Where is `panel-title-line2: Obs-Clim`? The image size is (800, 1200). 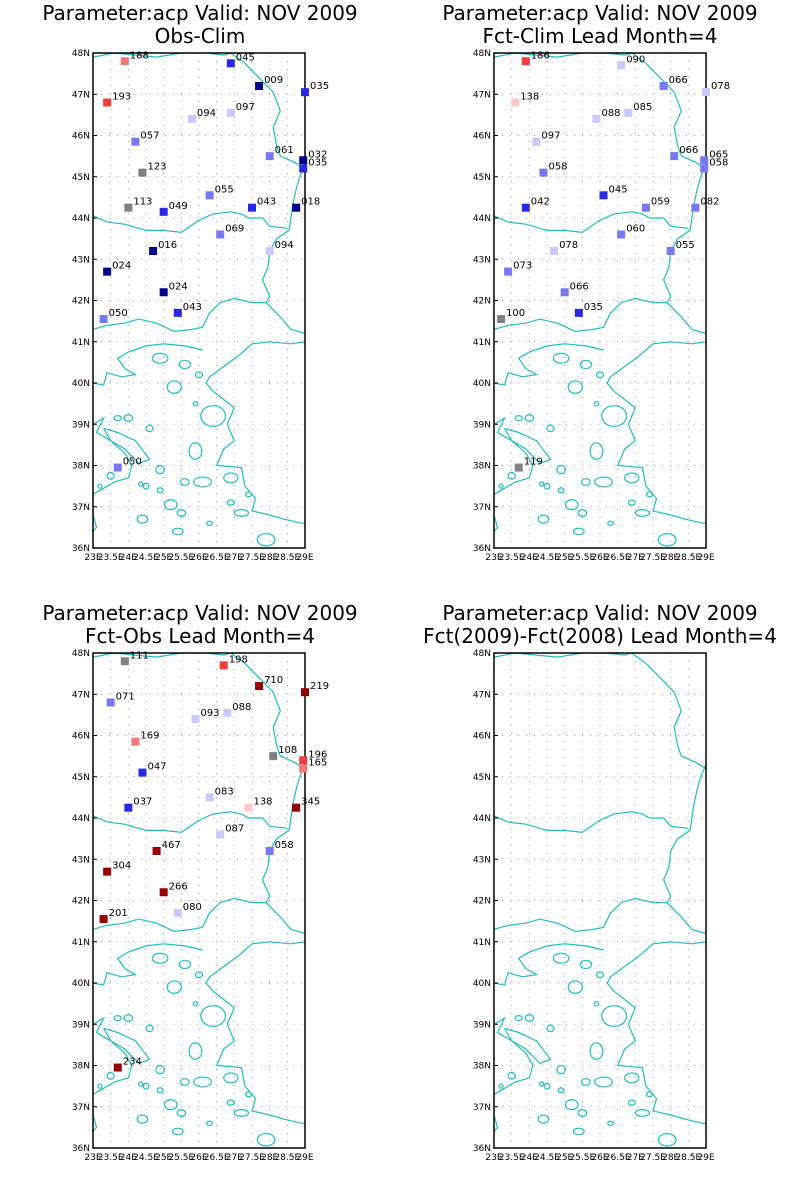 panel-title-line2: Obs-Clim is located at coordinates (200, 36).